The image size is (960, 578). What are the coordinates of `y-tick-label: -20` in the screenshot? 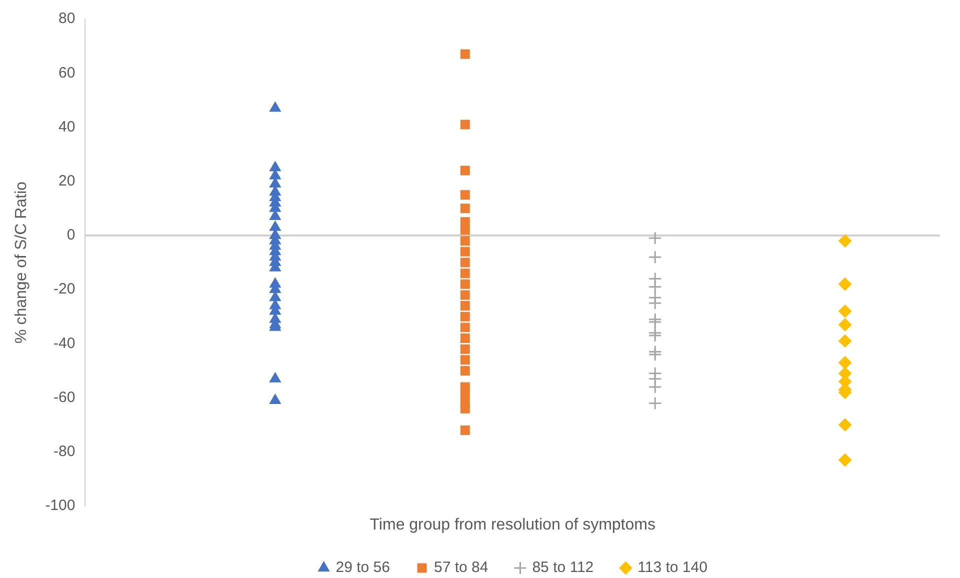 It's located at (65, 289).